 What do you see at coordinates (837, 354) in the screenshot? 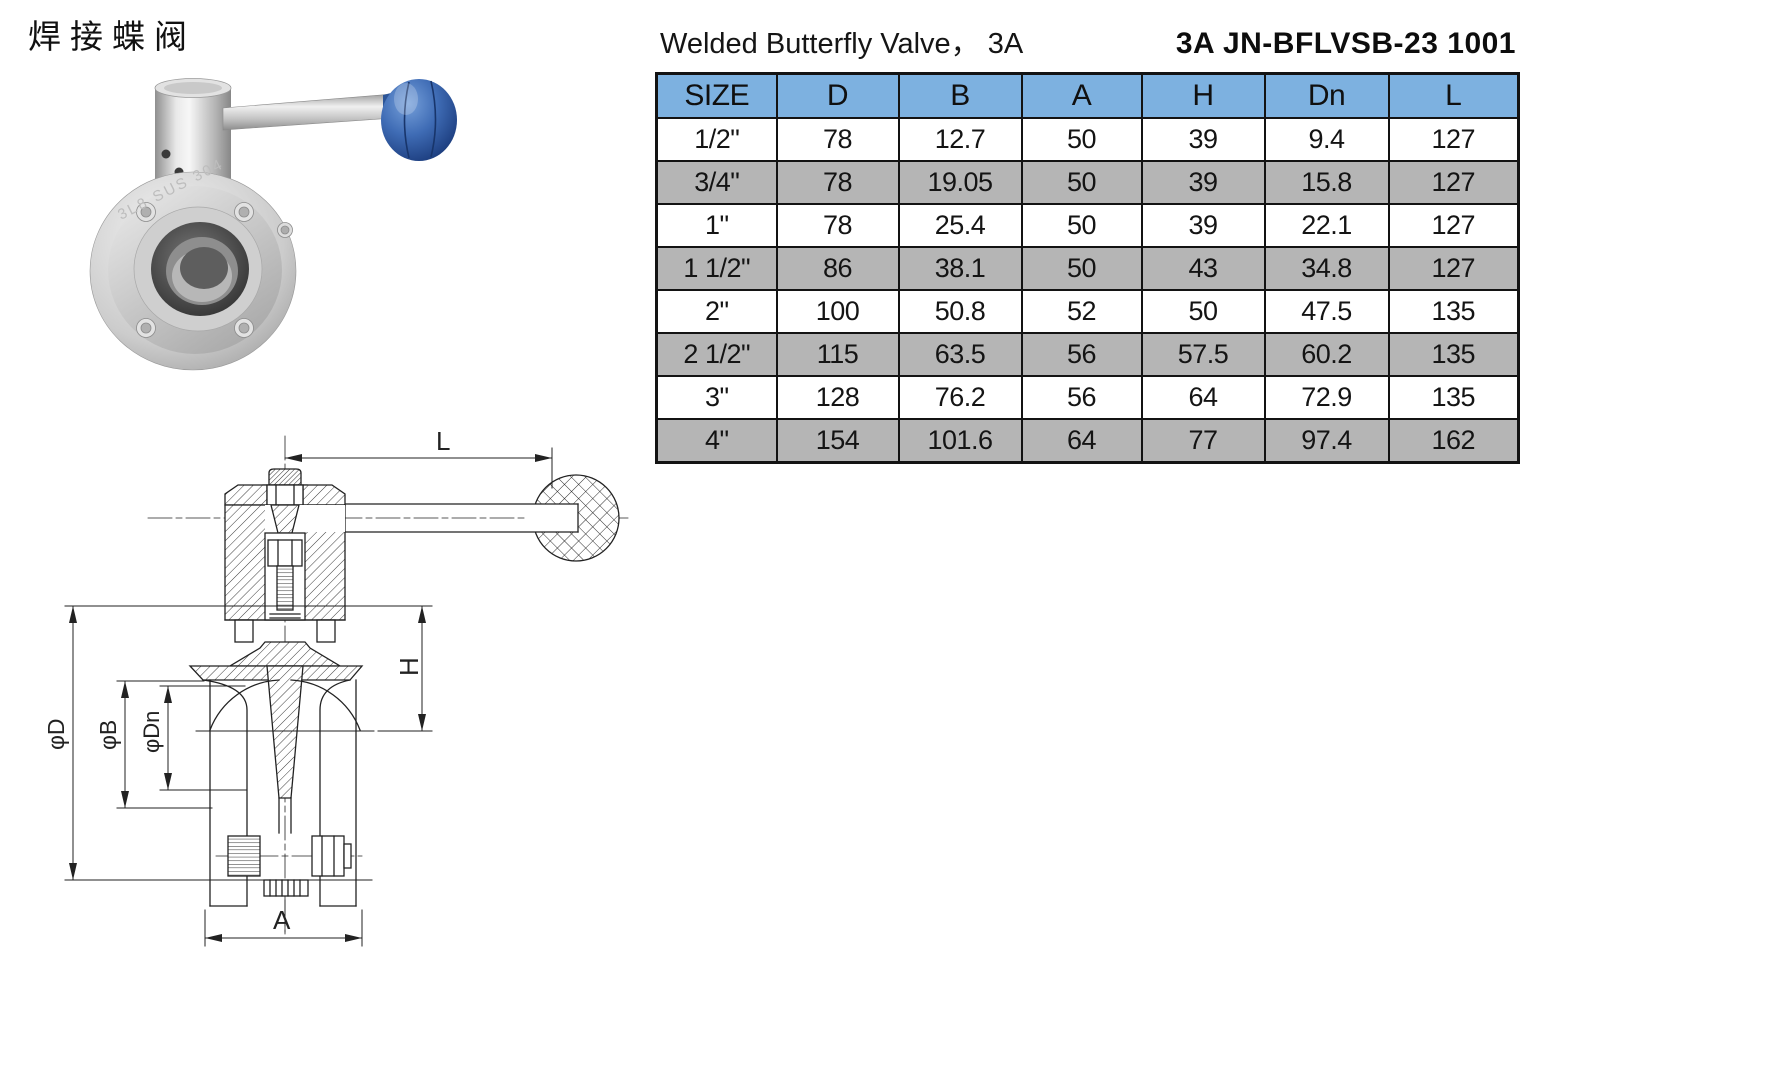
I see `value-cell: 115` at bounding box center [837, 354].